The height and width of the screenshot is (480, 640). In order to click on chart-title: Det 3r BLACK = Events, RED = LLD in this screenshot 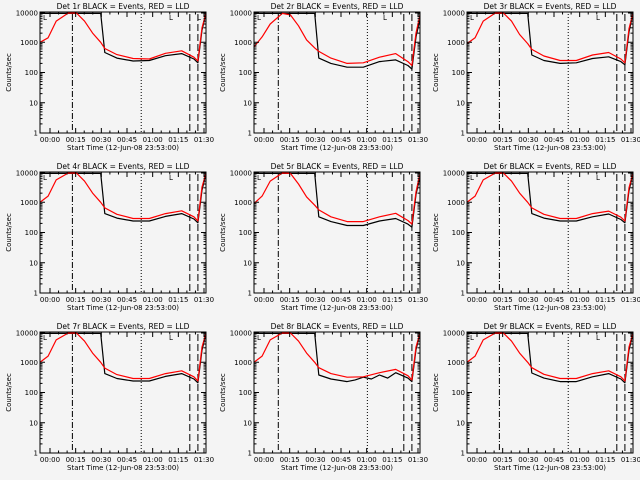, I will do `click(550, 6)`.